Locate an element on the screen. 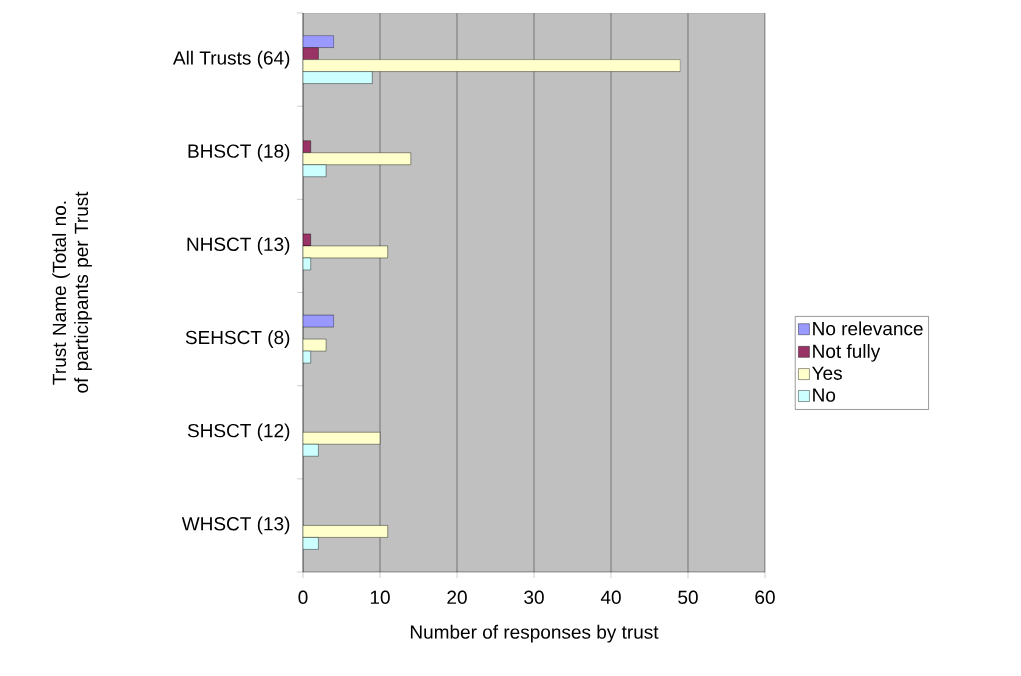  x-tick-label: 50 is located at coordinates (688, 597).